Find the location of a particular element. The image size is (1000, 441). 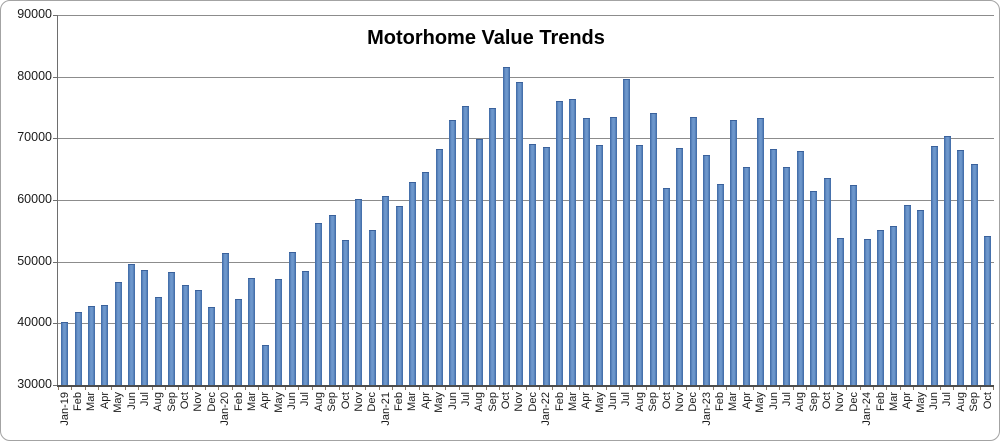

y-axis-tick-label: 70000 is located at coordinates (34, 137).